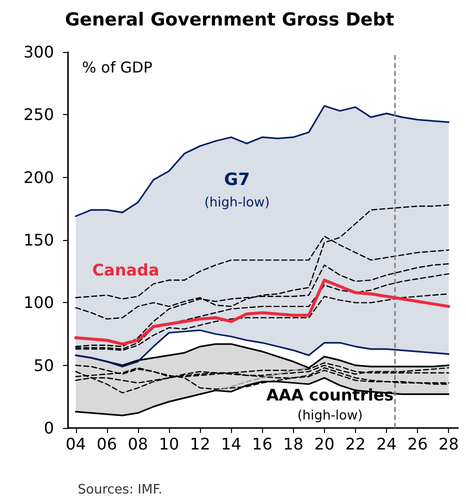 Image resolution: width=466 pixels, height=501 pixels. What do you see at coordinates (324, 444) in the screenshot?
I see `x-tick-label: 20` at bounding box center [324, 444].